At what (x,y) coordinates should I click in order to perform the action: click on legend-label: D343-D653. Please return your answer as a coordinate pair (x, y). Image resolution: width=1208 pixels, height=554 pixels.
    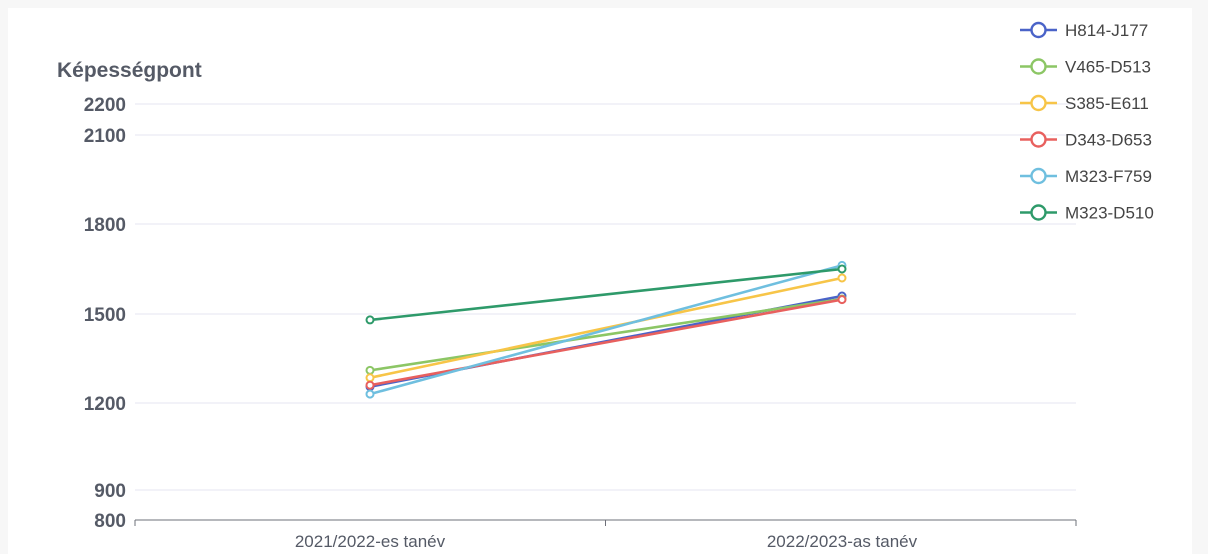
    Looking at the image, I should click on (1108, 140).